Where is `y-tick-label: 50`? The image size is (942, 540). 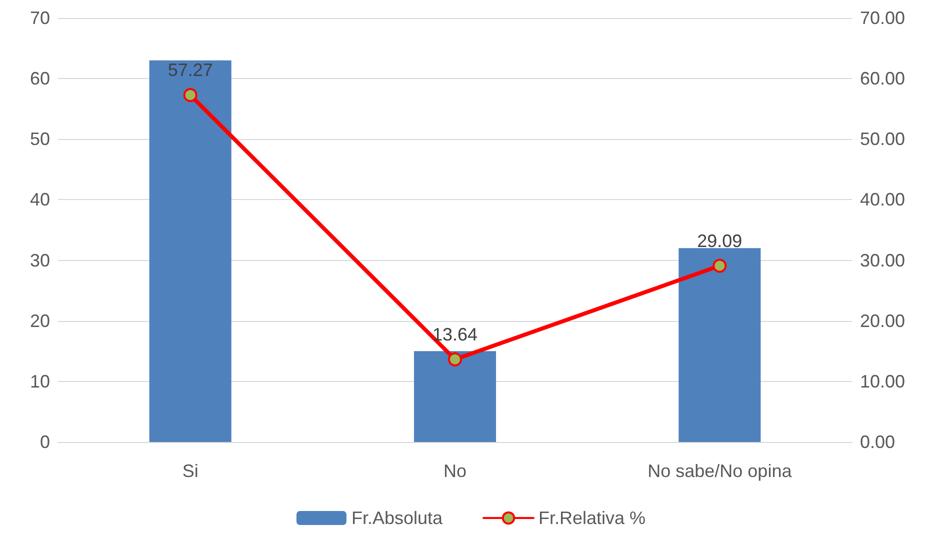 y-tick-label: 50 is located at coordinates (40, 139).